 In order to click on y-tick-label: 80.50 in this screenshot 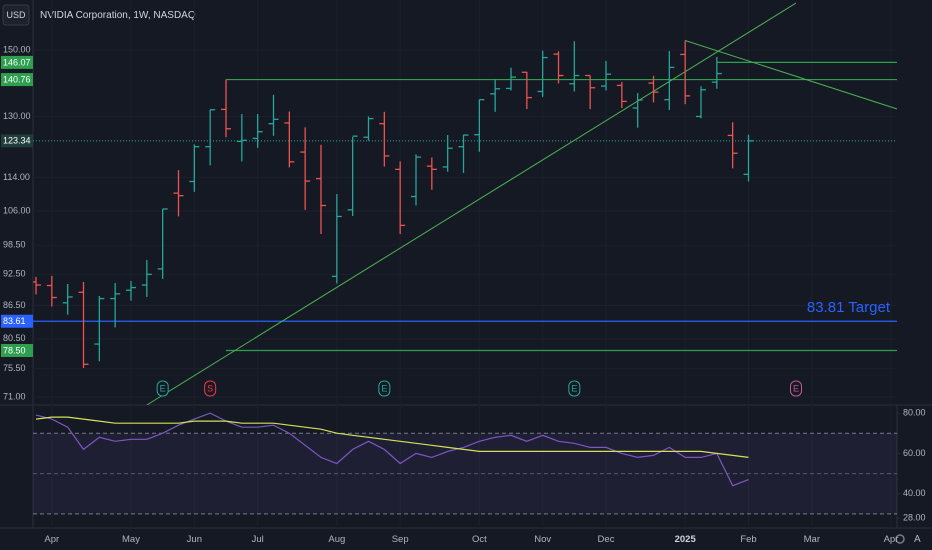, I will do `click(14, 338)`.